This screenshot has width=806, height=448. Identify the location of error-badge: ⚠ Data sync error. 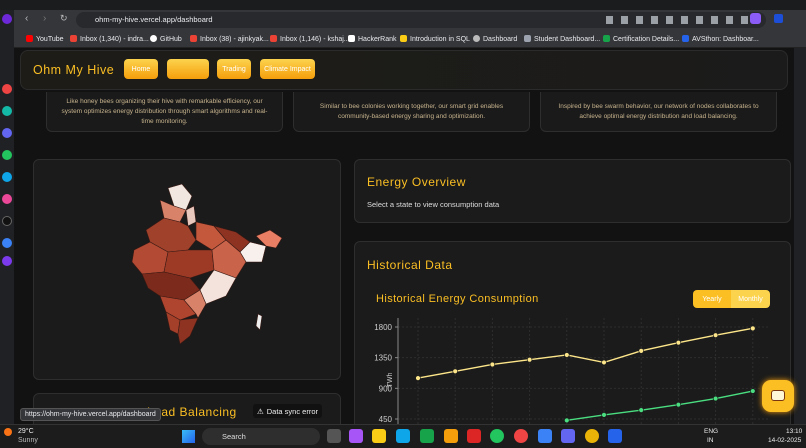
(288, 411).